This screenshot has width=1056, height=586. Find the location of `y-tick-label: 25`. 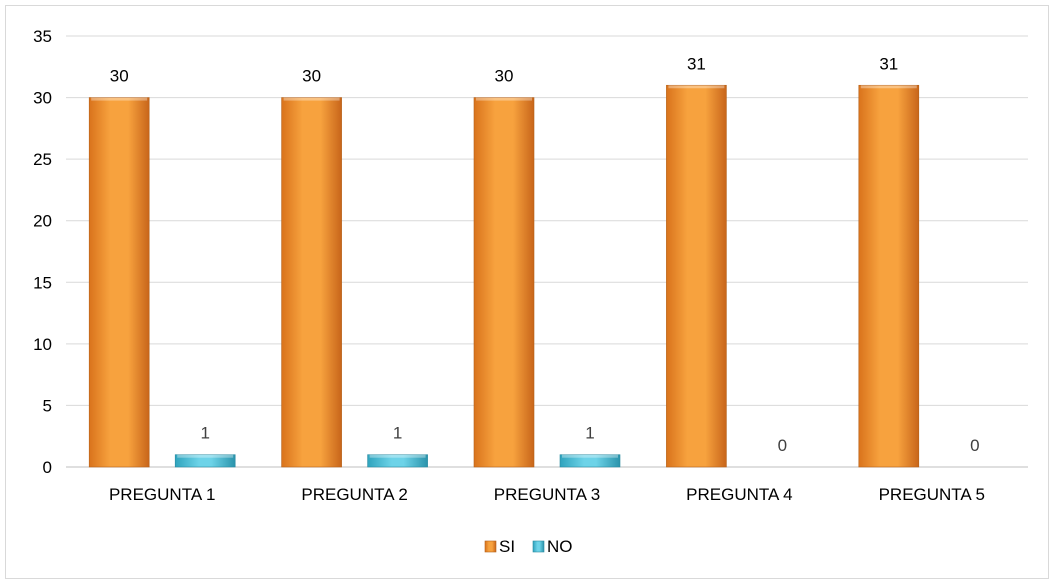

y-tick-label: 25 is located at coordinates (42, 159).